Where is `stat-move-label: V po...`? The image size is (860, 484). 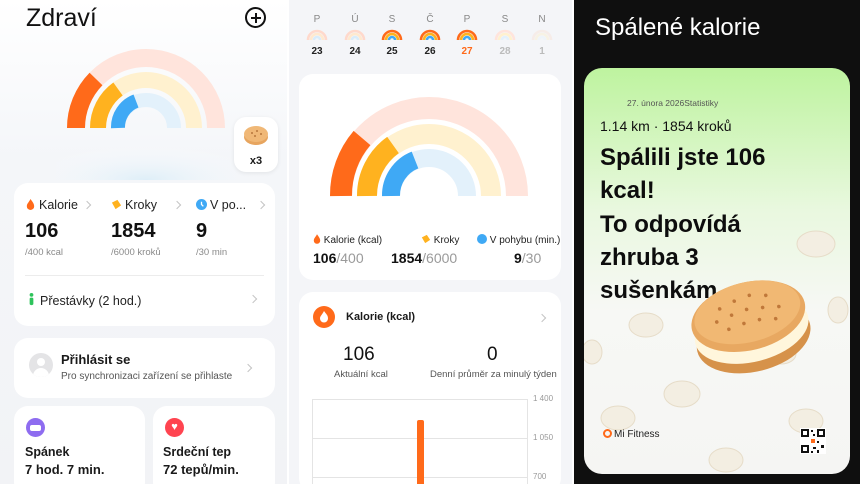
stat-move-label: V po... is located at coordinates (221, 205).